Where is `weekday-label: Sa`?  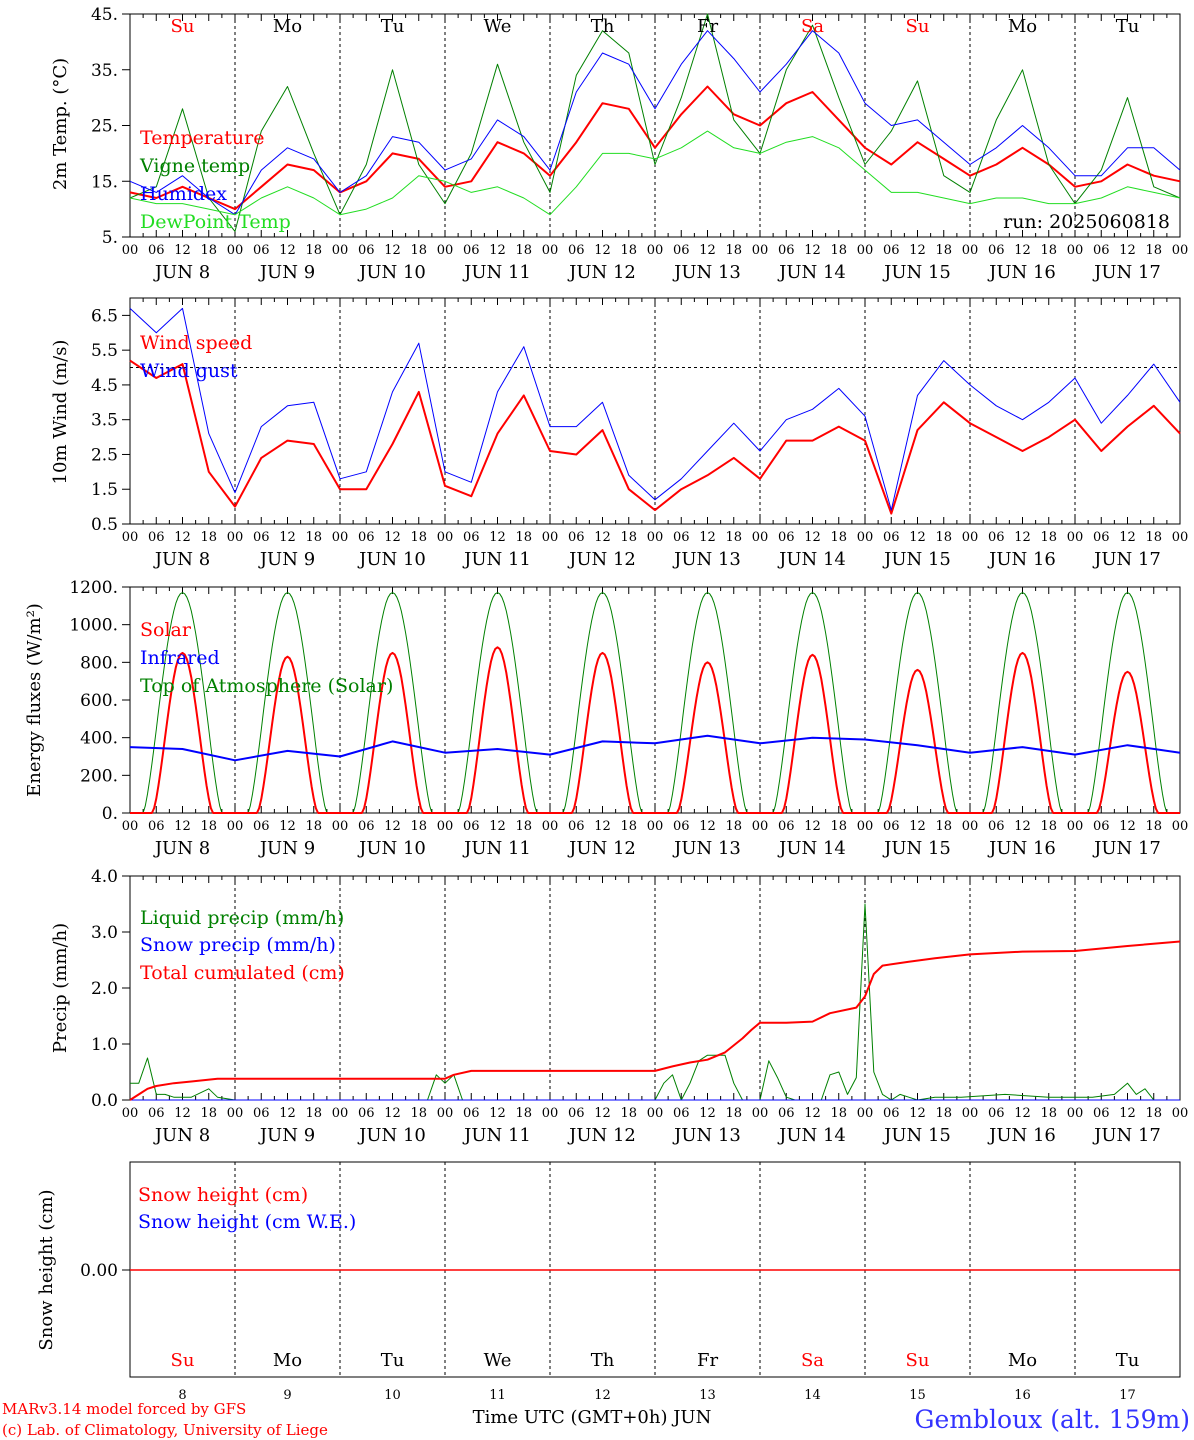 weekday-label: Sa is located at coordinates (812, 26).